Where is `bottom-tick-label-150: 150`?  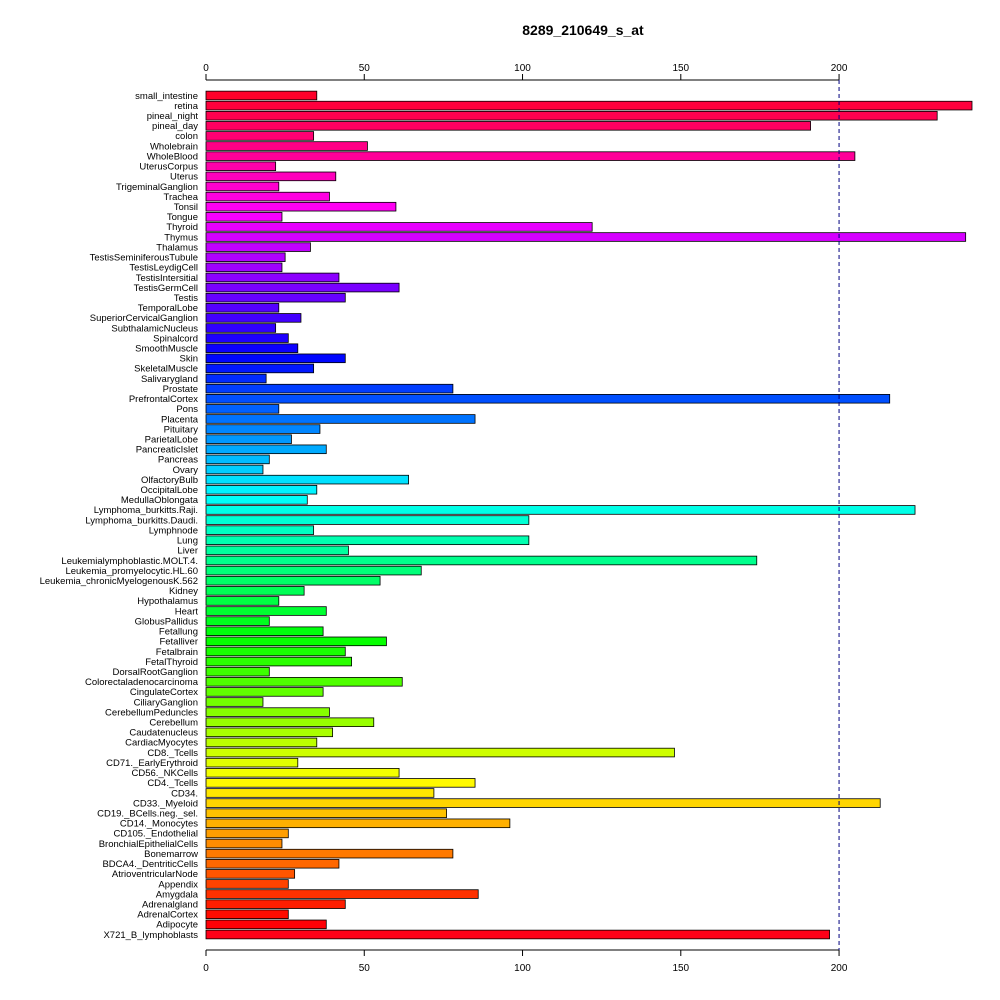
bottom-tick-label-150: 150 is located at coordinates (680, 968).